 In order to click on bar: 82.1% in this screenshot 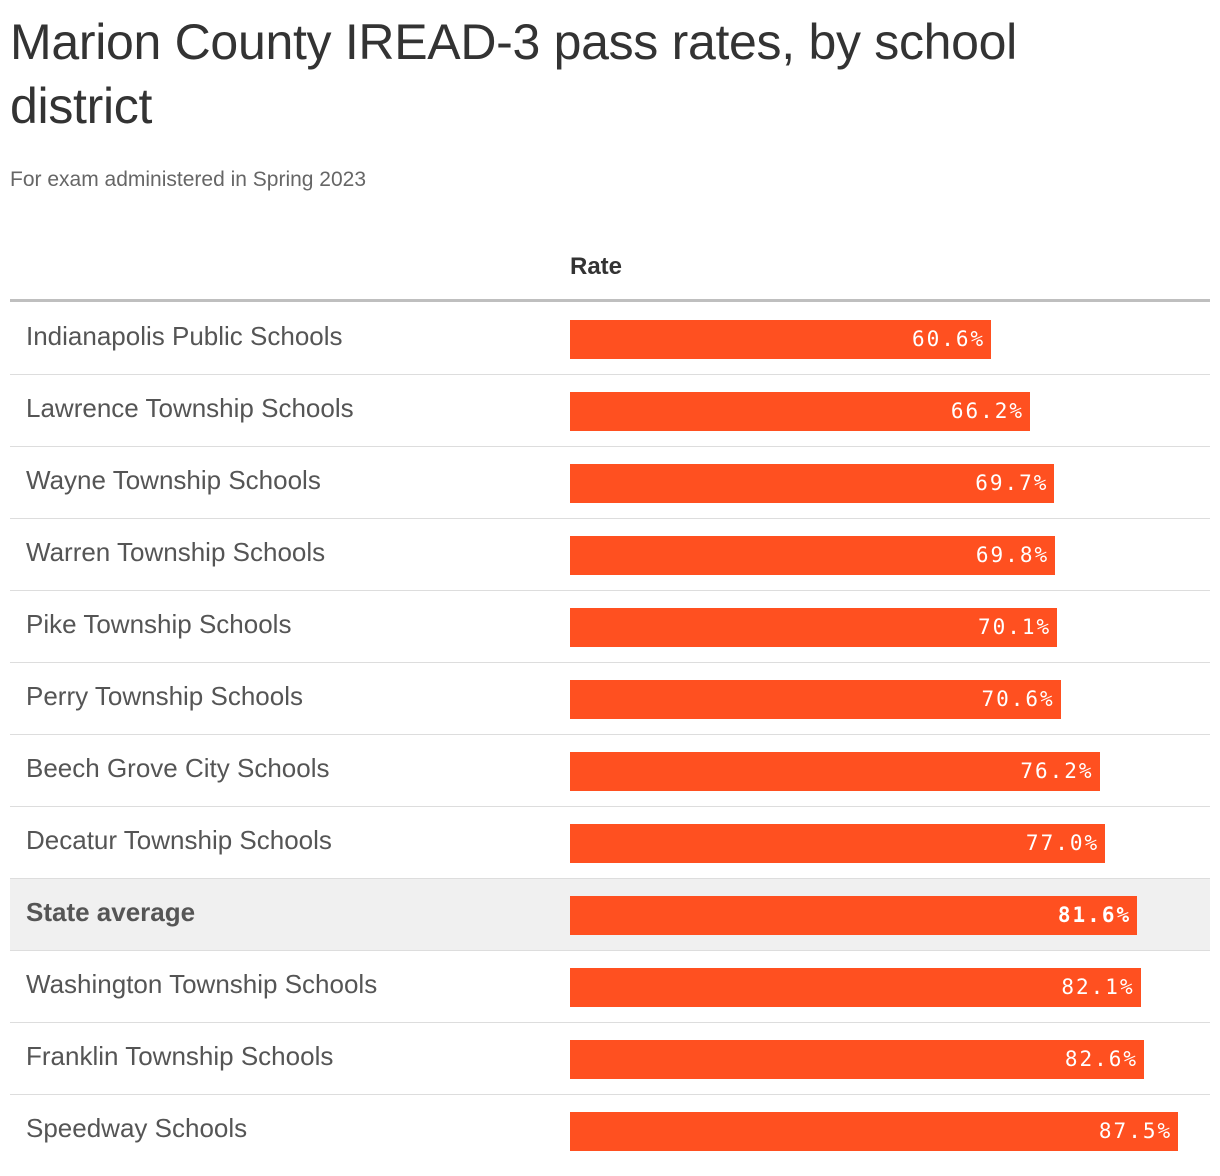, I will do `click(855, 987)`.